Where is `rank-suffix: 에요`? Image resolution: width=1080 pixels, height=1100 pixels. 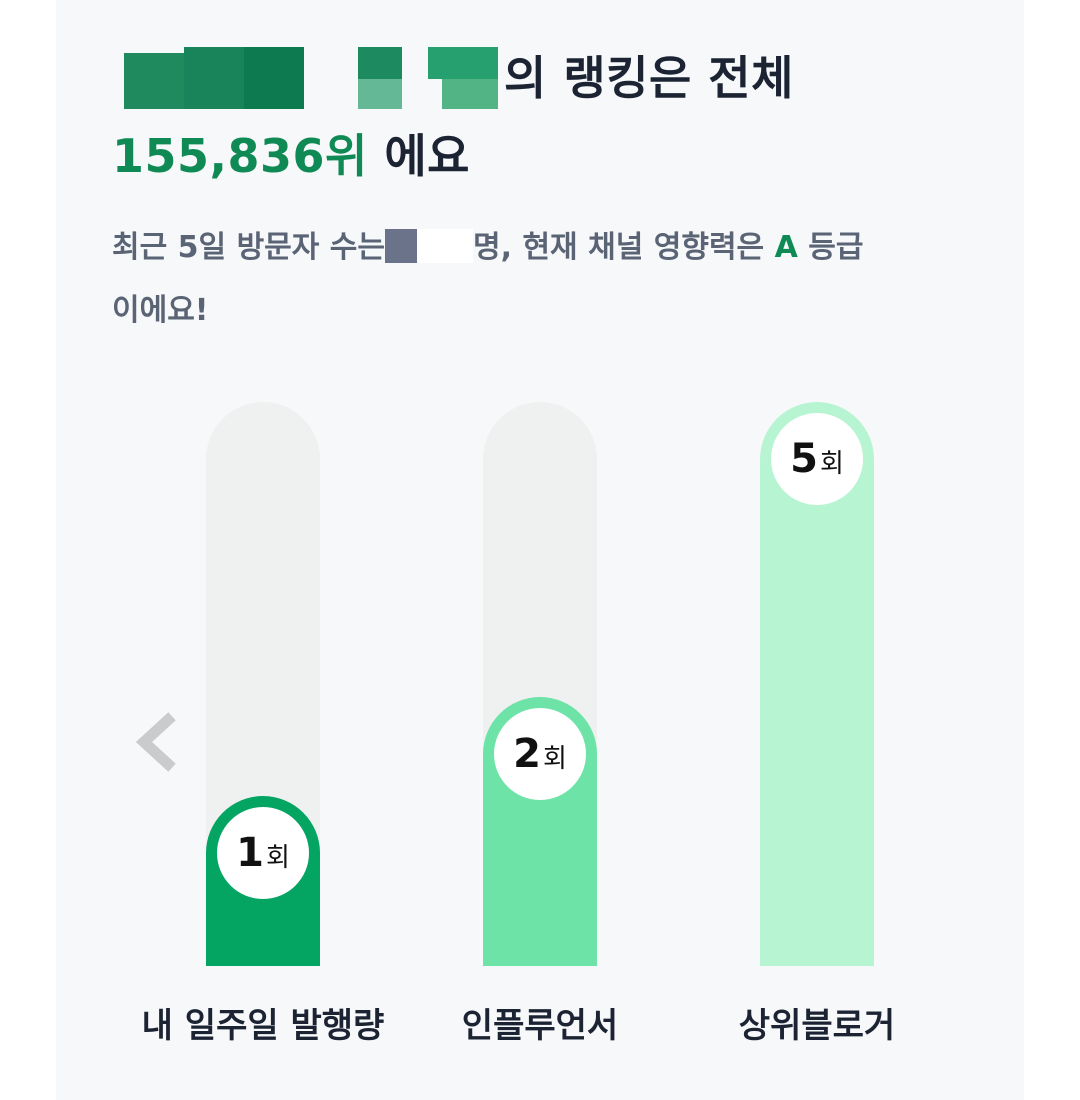
rank-suffix: 에요 is located at coordinates (418, 156).